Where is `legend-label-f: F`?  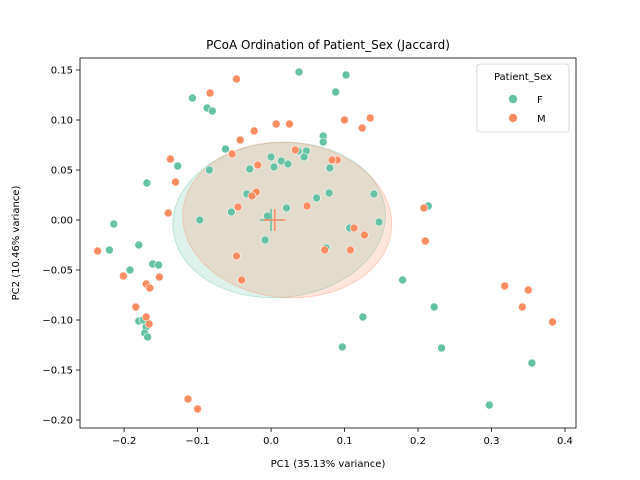
legend-label-f: F is located at coordinates (540, 100).